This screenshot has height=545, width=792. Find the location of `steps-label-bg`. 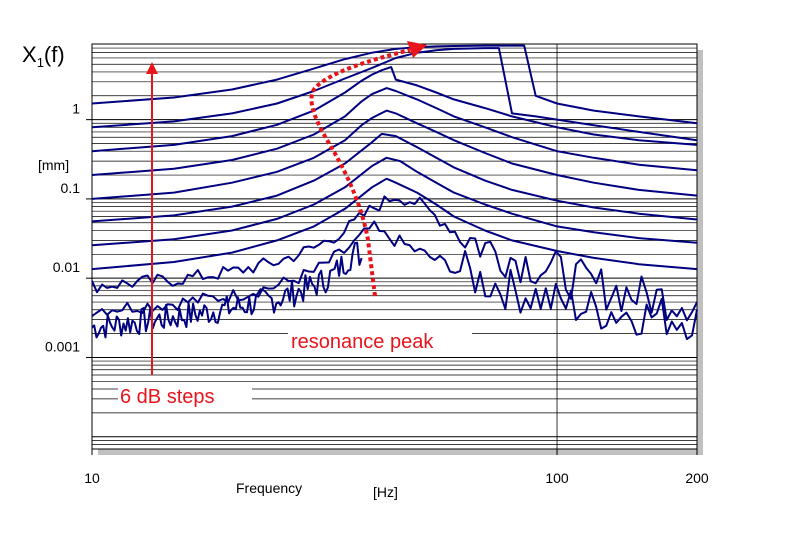

steps-label-bg is located at coordinates (185, 397).